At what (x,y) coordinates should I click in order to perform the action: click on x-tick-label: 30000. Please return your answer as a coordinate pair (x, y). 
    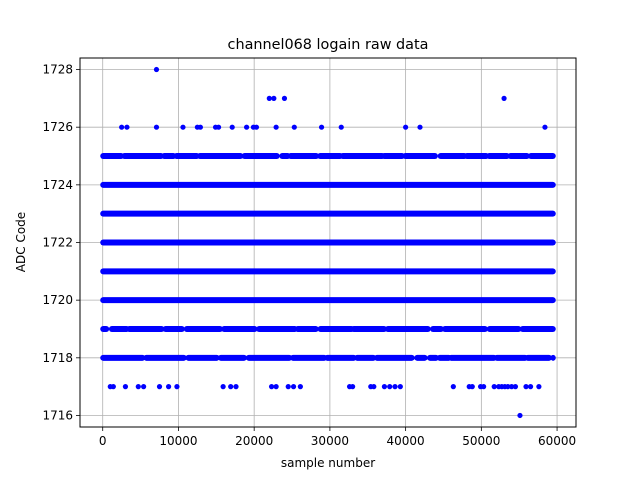
    Looking at the image, I should click on (330, 441).